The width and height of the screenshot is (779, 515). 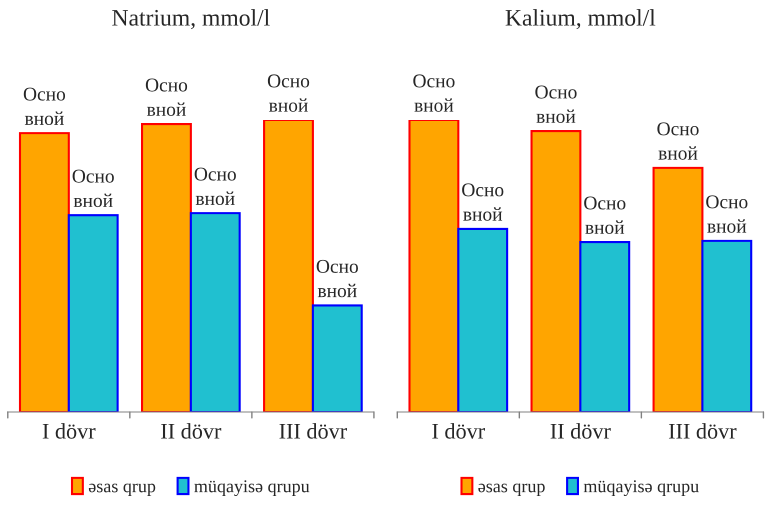 I want to click on chart-title: Kalium, mmol/l, so click(x=581, y=19).